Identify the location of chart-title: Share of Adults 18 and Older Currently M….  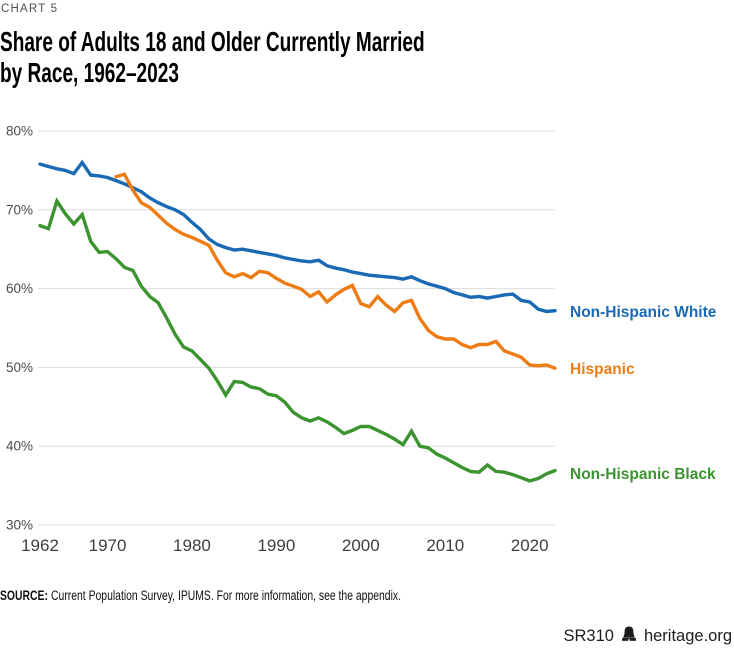
(212, 57).